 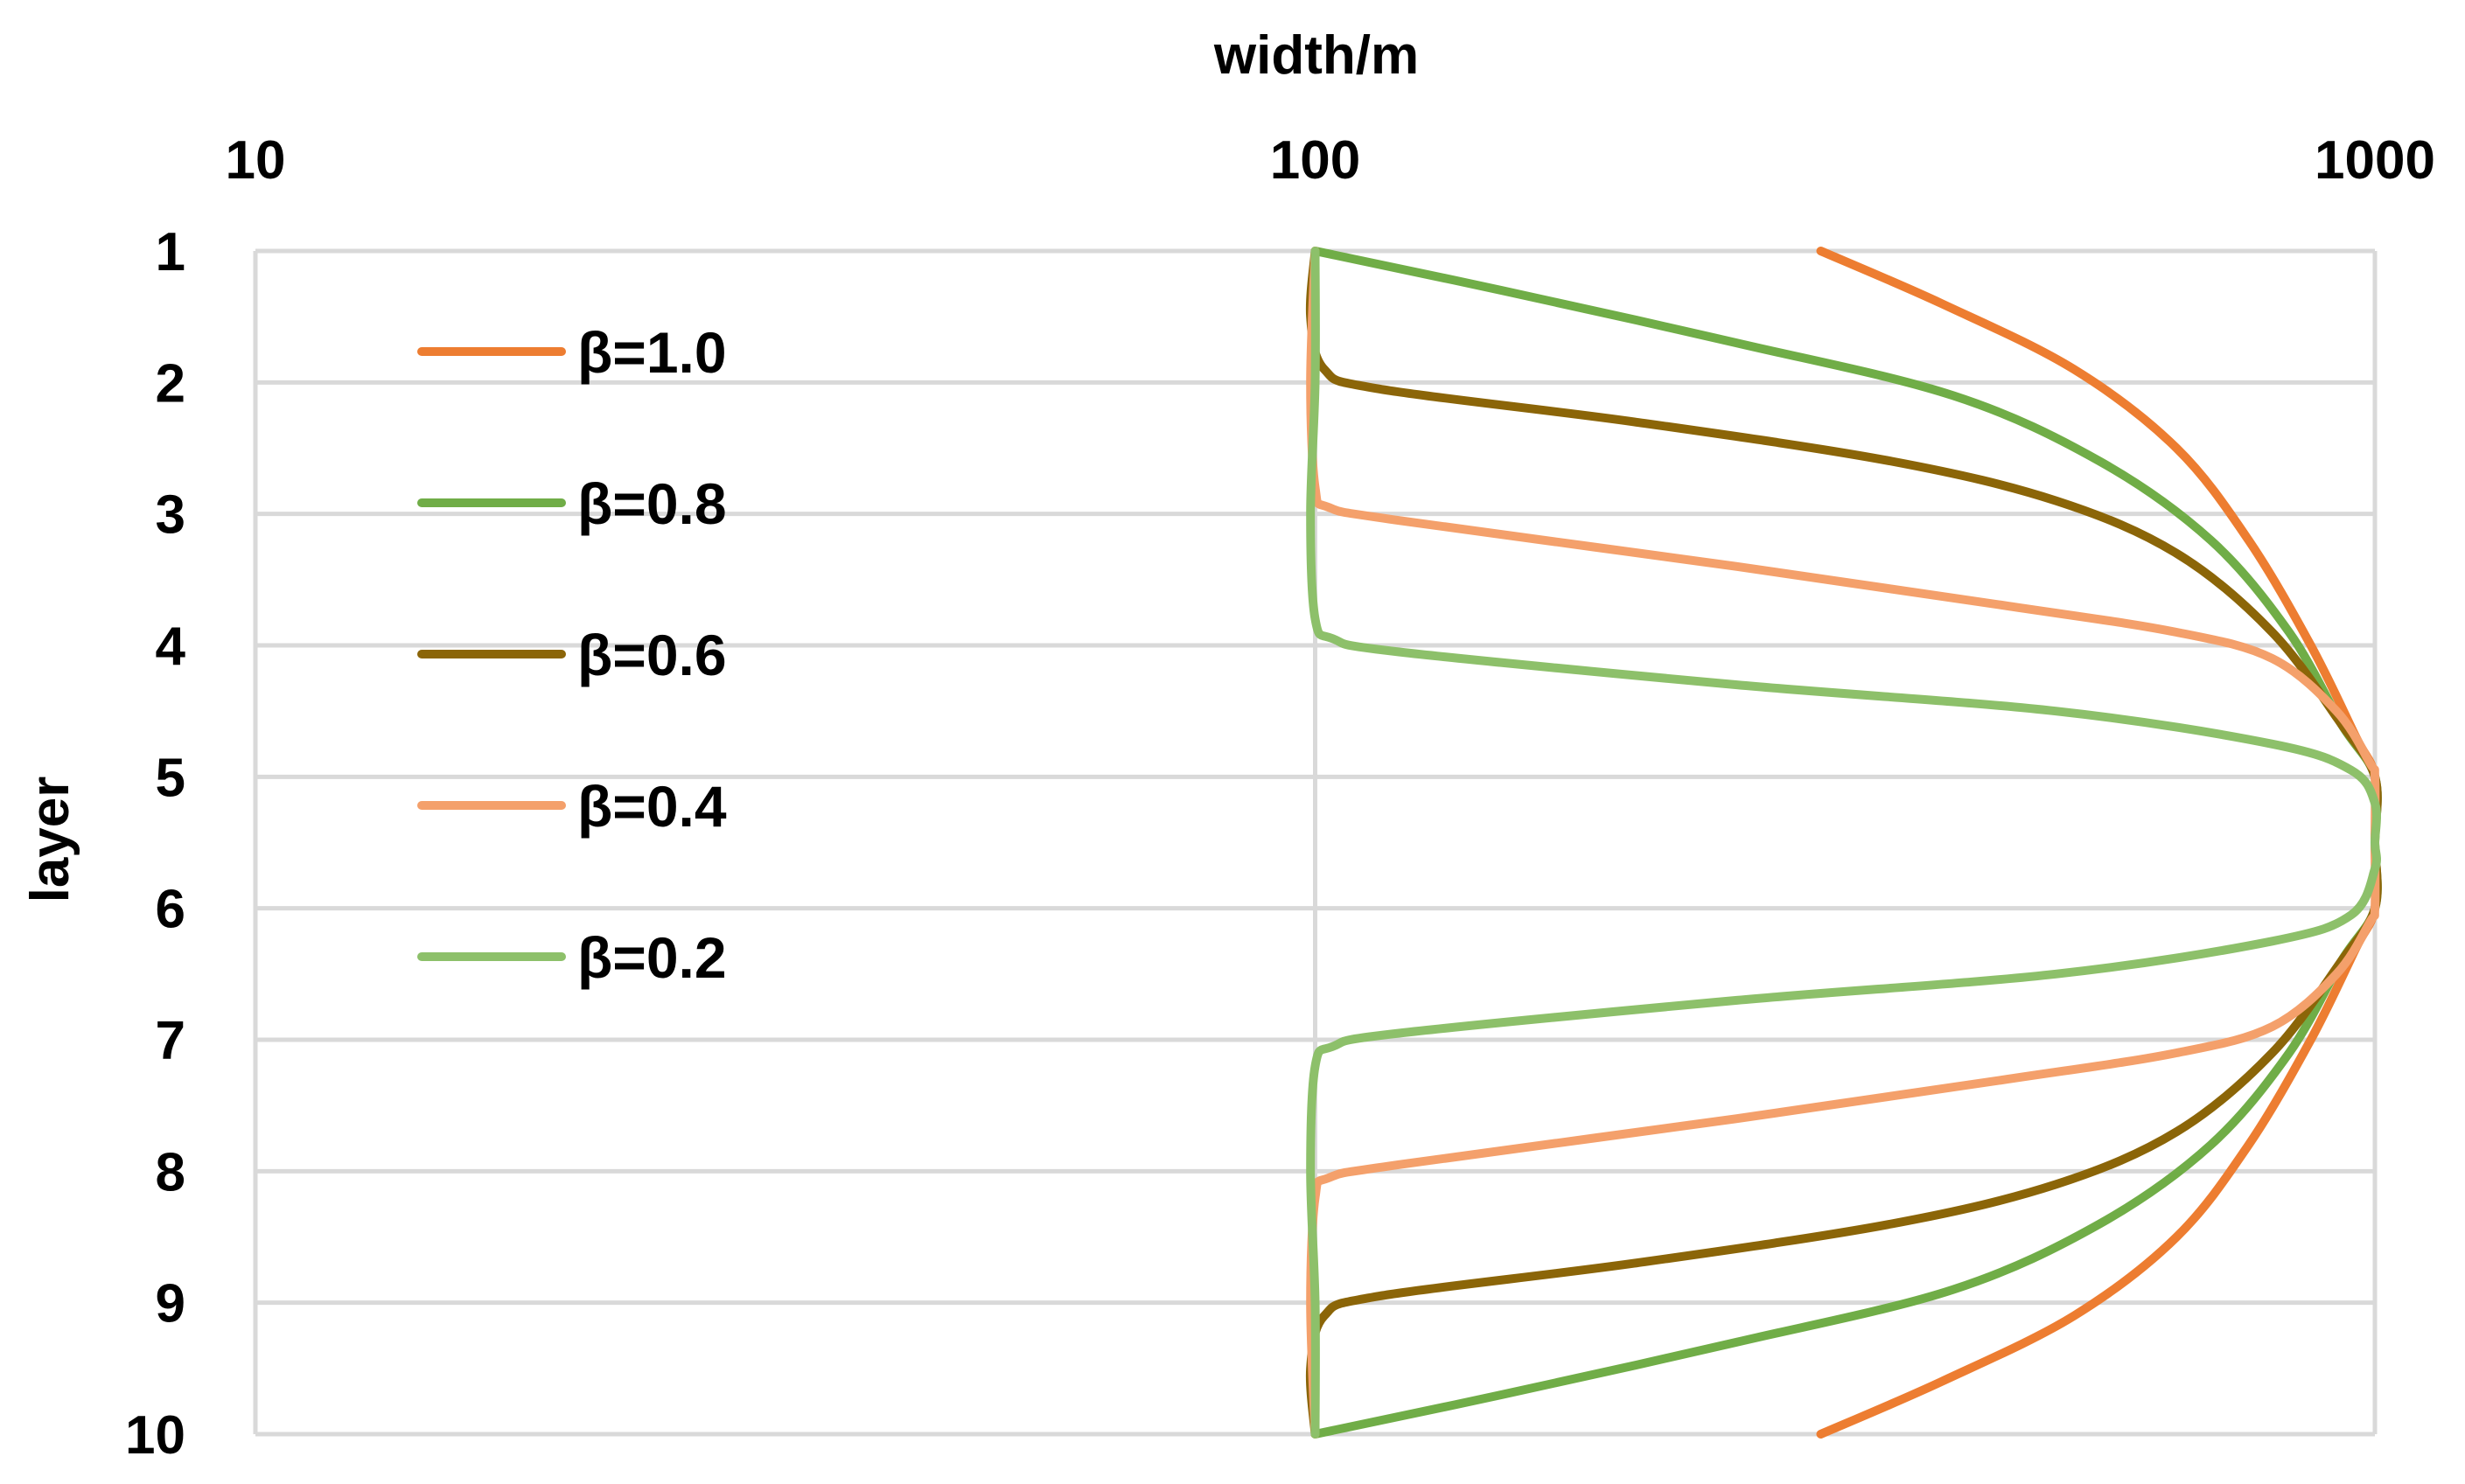 I want to click on y-tick-label-10: 10, so click(x=155, y=1435).